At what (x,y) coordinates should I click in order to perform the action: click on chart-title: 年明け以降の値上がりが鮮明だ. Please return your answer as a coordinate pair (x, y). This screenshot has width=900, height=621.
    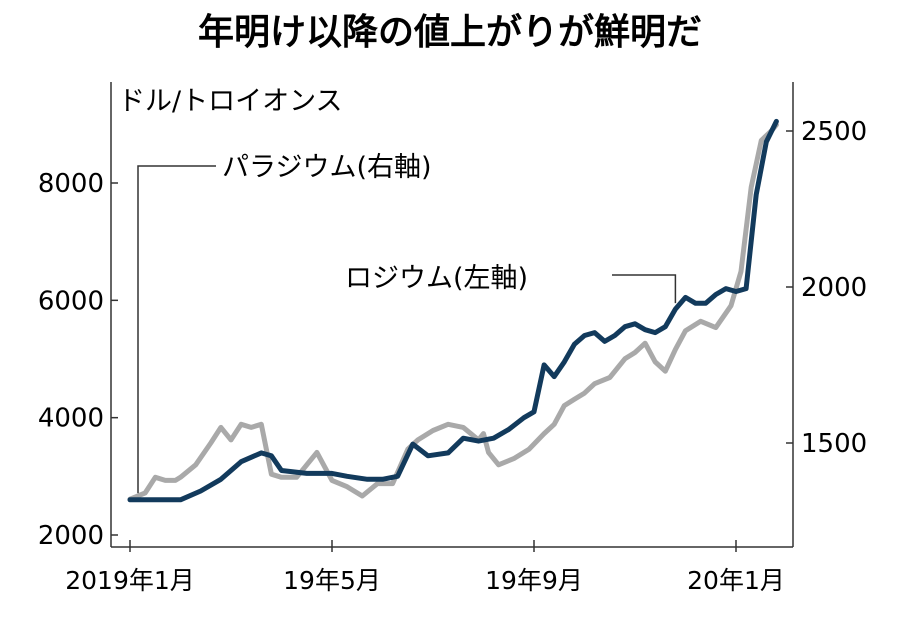
    Looking at the image, I should click on (450, 32).